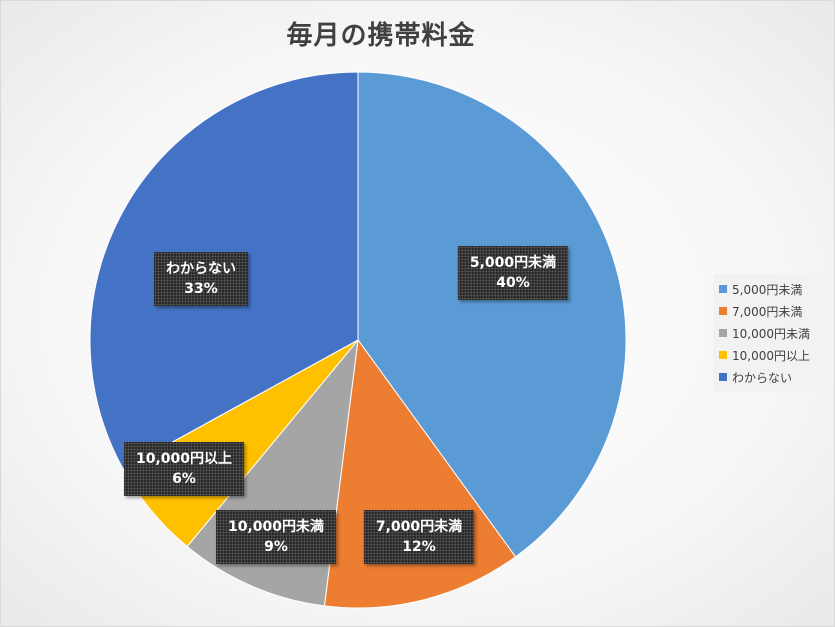  I want to click on legend-item: わからない, so click(771, 377).